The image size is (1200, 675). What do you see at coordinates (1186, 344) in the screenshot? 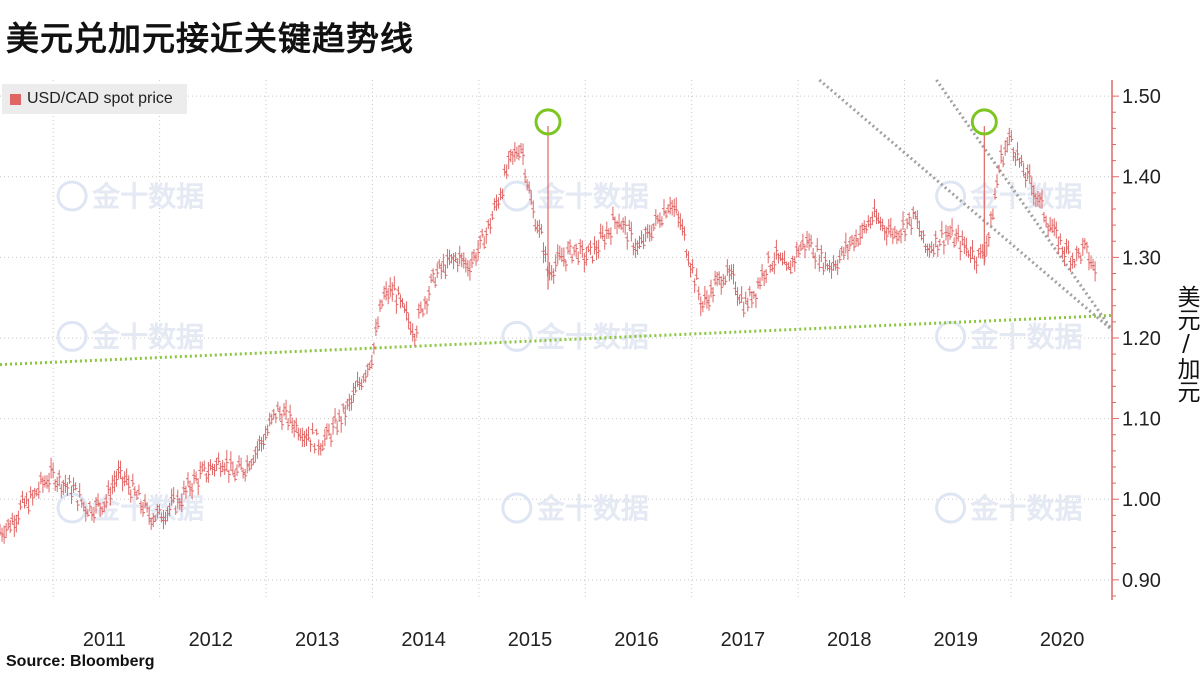
I see `y-axis-label: 美元/加元` at bounding box center [1186, 344].